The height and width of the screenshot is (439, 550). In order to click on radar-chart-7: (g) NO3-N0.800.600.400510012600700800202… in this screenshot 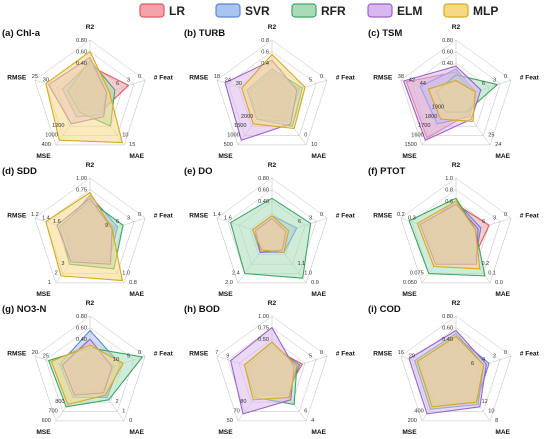, I will do `click(88, 368)`.